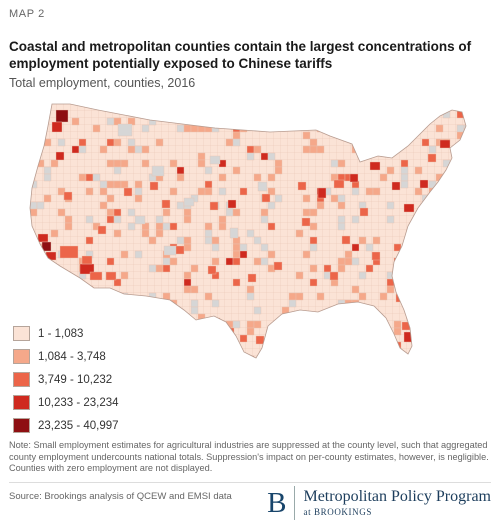  What do you see at coordinates (93, 356) in the screenshot?
I see `legend-item: 1,084 - 3,748` at bounding box center [93, 356].